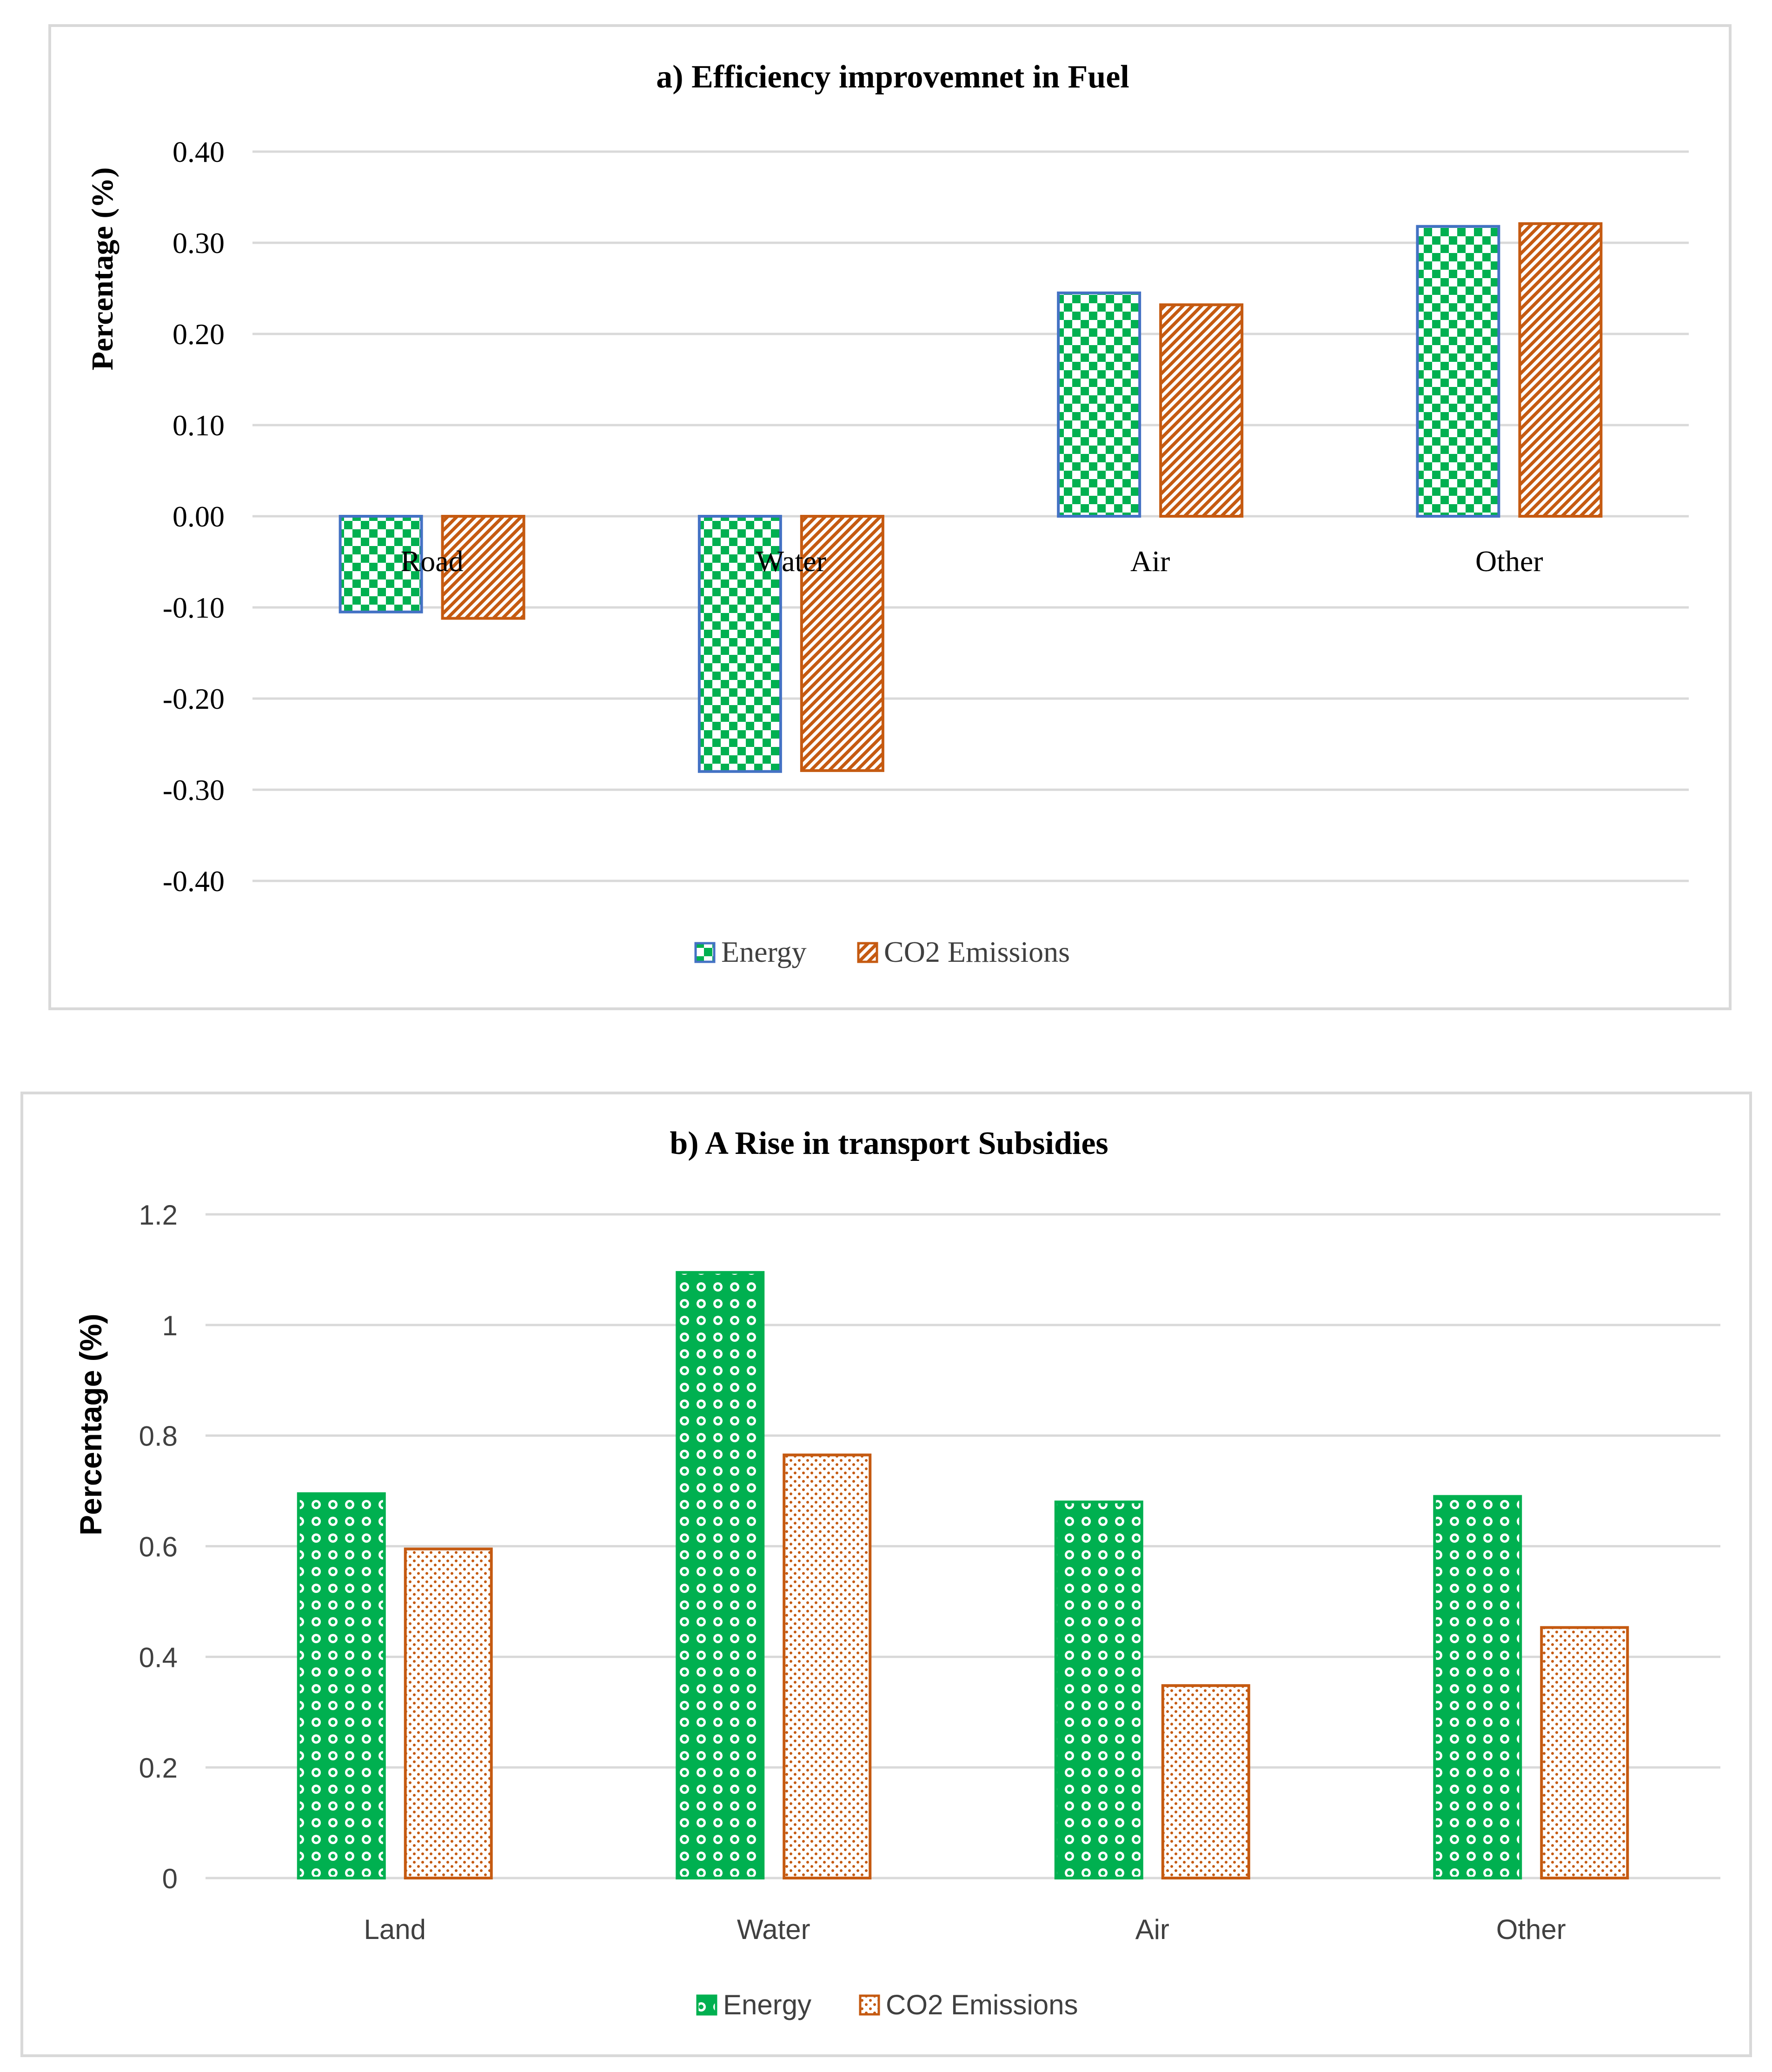  What do you see at coordinates (158, 1768) in the screenshot?
I see `y-tick-label: 0.2` at bounding box center [158, 1768].